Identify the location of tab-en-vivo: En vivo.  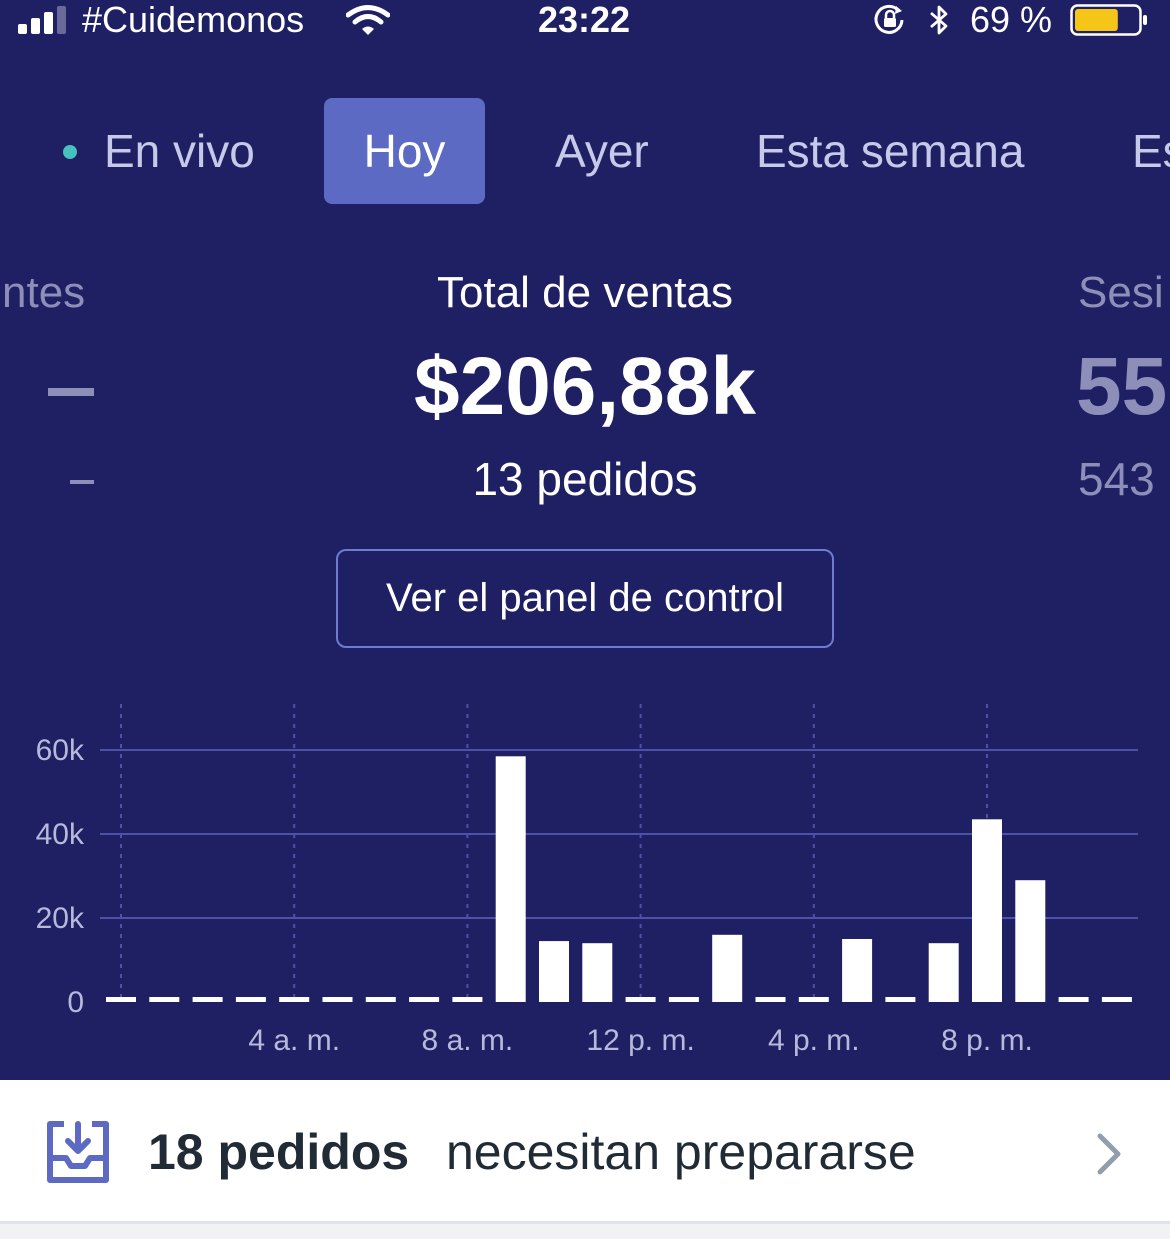
(179, 151).